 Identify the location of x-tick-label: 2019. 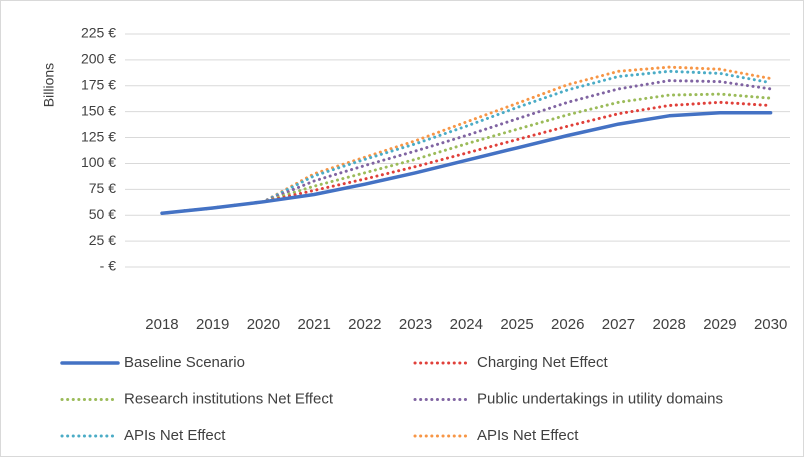
(212, 324).